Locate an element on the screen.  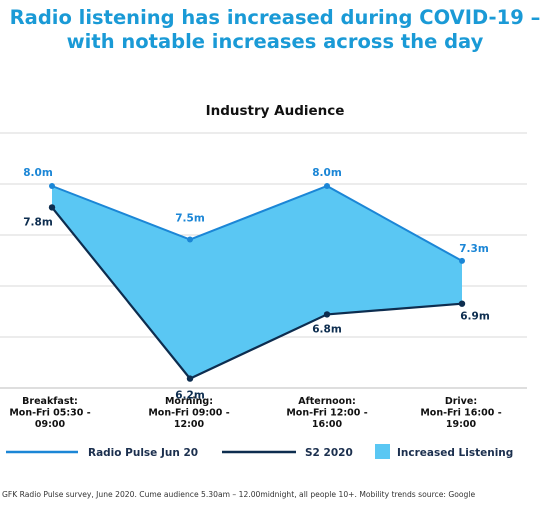
category-label: 09:00 is located at coordinates (50, 424).